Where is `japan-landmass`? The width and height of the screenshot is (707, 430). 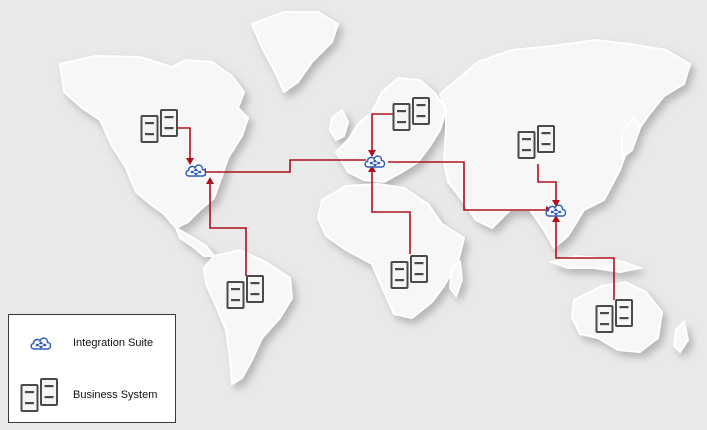 japan-landmass is located at coordinates (631, 138).